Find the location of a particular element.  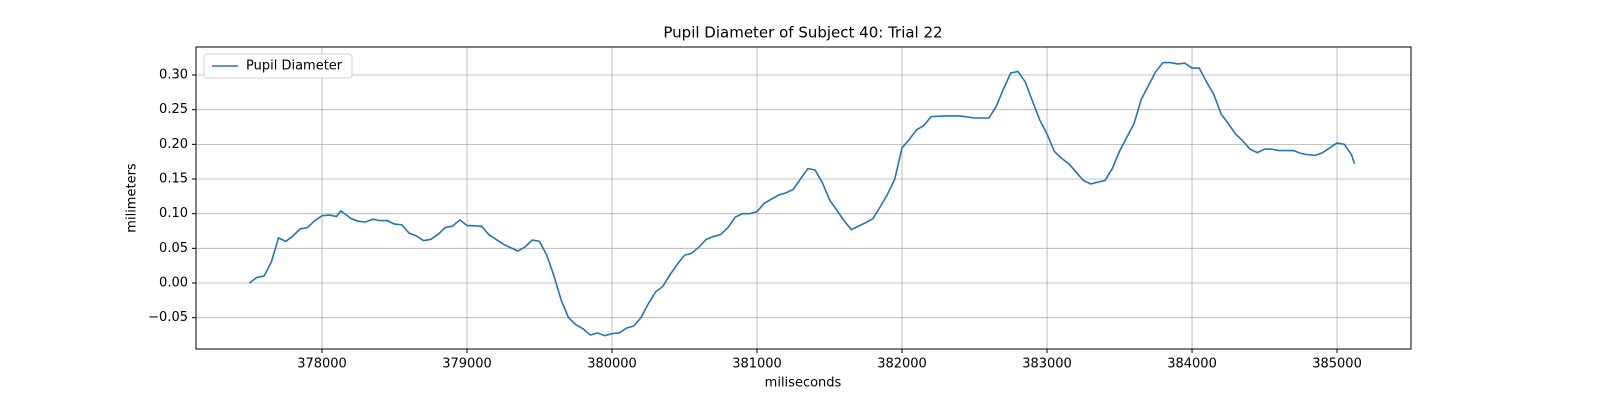

y-tick-label: 0.00 is located at coordinates (173, 282).